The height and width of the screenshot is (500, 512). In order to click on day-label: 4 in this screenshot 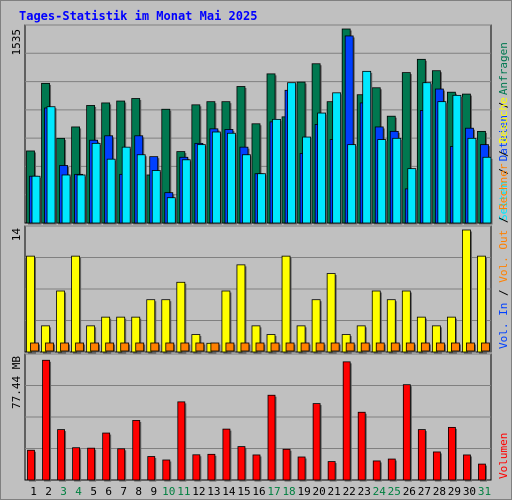, I will do `click(78, 491)`.